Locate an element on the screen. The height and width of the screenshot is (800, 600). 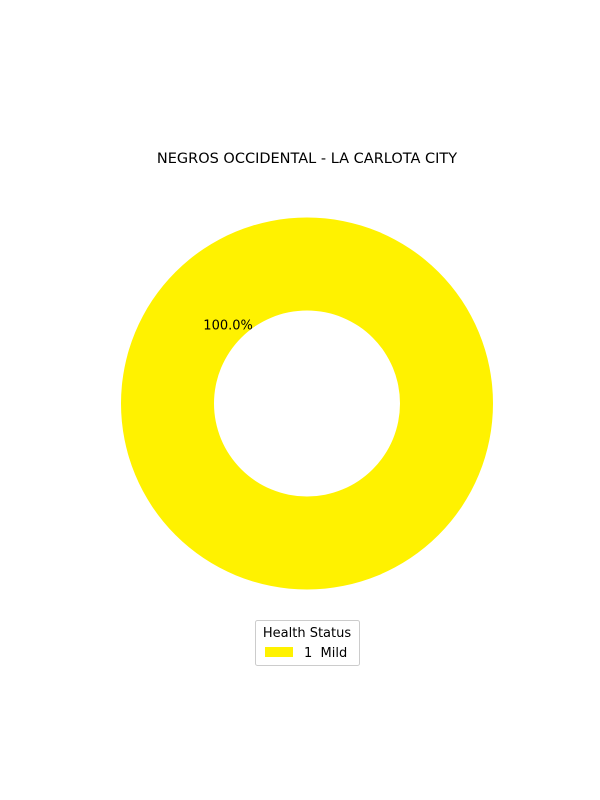
percent-label: 100.0% is located at coordinates (228, 326).